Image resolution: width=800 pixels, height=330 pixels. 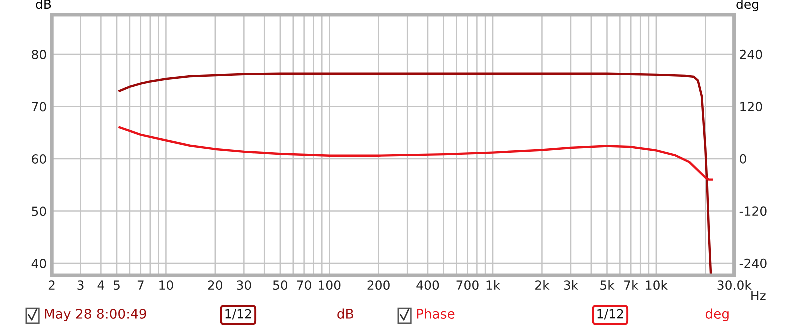 I want to click on y-tick-label: 50, so click(x=39, y=211).